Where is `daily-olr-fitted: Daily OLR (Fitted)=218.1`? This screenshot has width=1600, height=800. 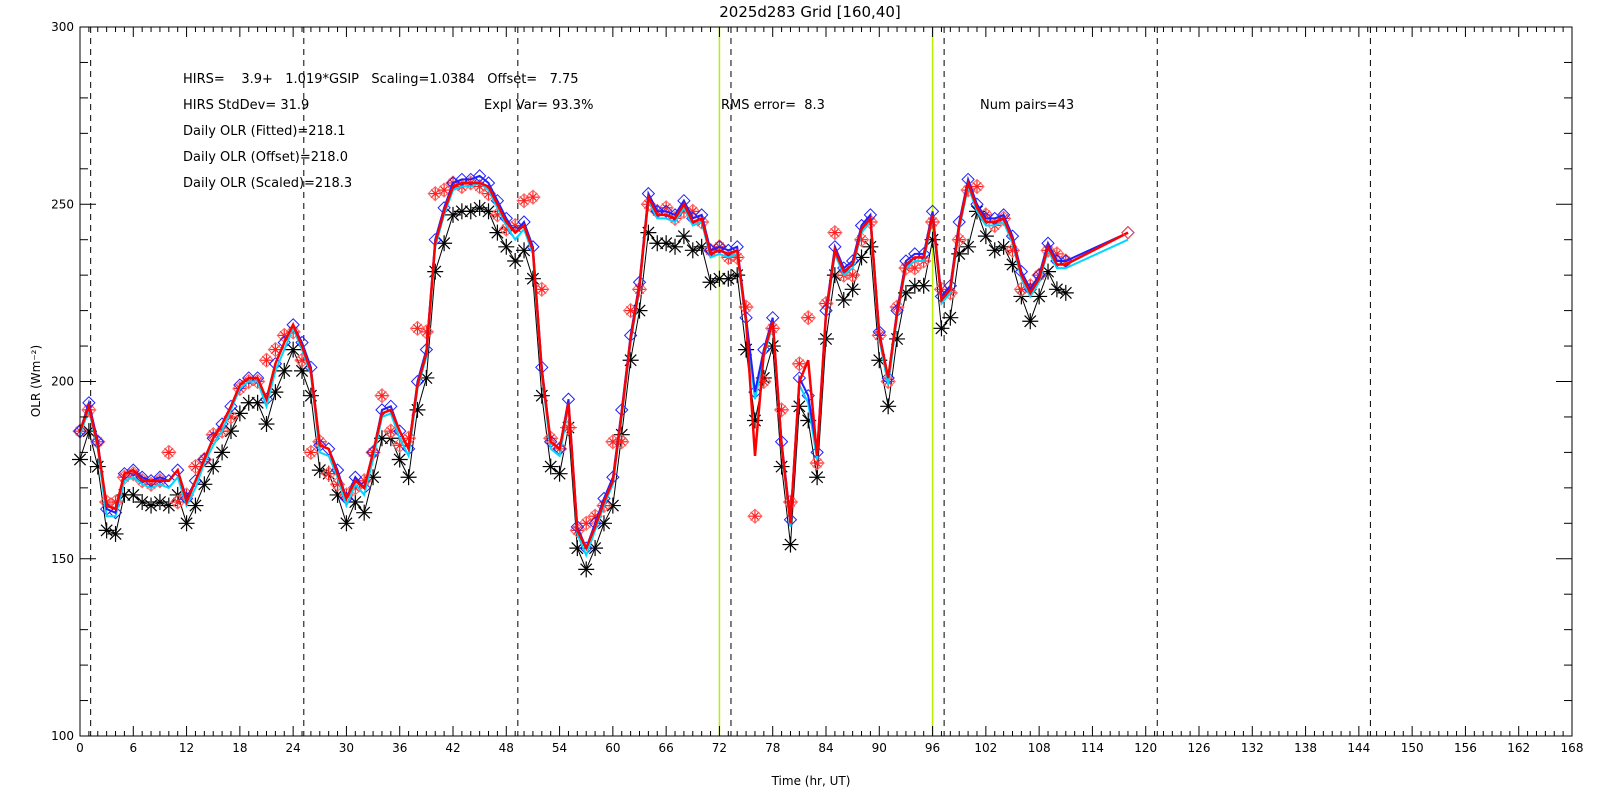
daily-olr-fitted: Daily OLR (Fitted)=218.1 is located at coordinates (264, 131).